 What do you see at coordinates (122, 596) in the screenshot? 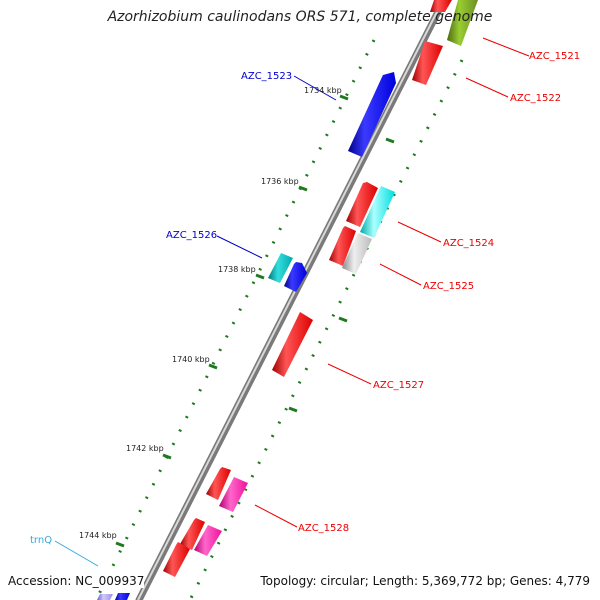
I see `feature-trnq-blue` at bounding box center [122, 596].